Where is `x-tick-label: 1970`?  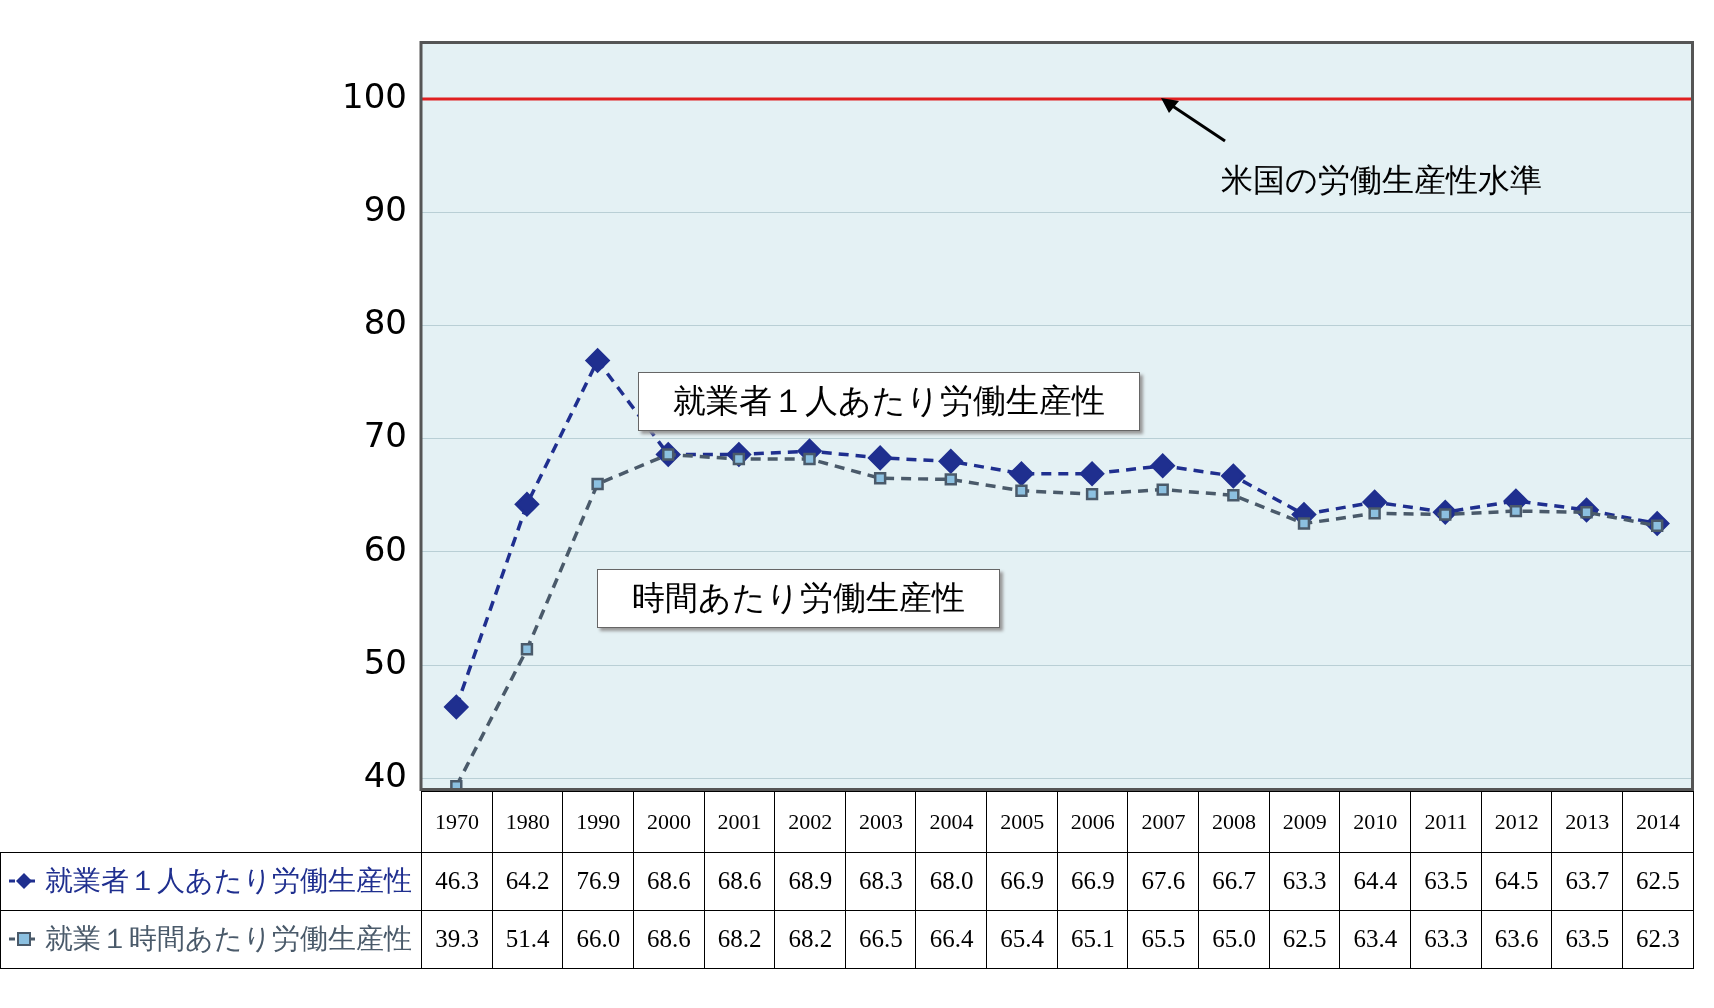 x-tick-label: 1970 is located at coordinates (457, 821).